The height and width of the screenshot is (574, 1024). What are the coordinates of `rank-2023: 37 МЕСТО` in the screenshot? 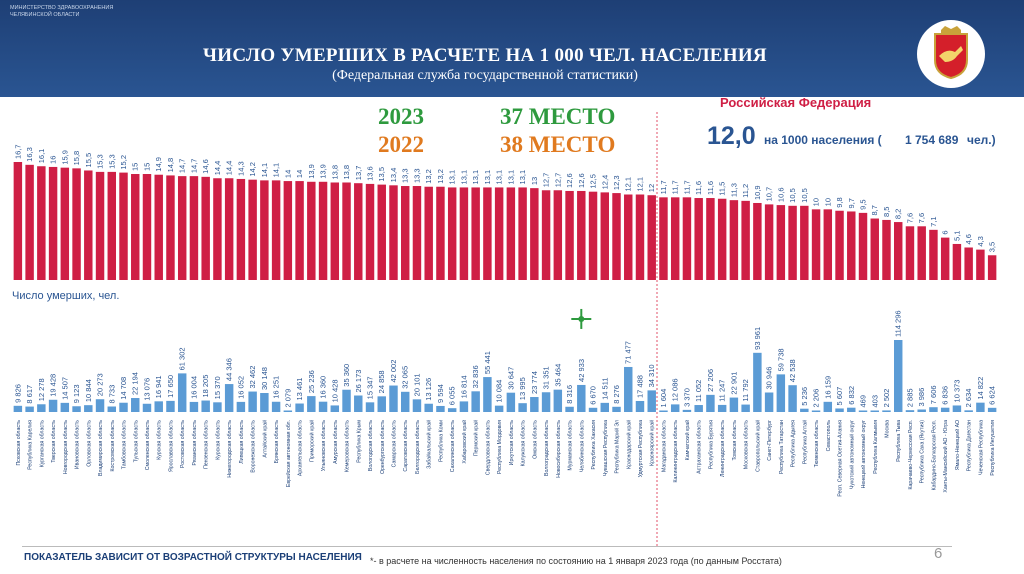 It's located at (557, 116).